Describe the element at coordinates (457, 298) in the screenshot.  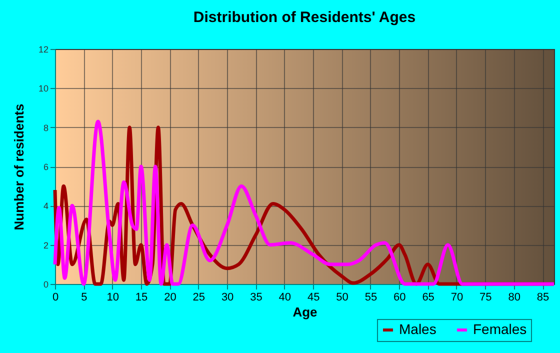
I see `x-tick-label: 70` at that location.